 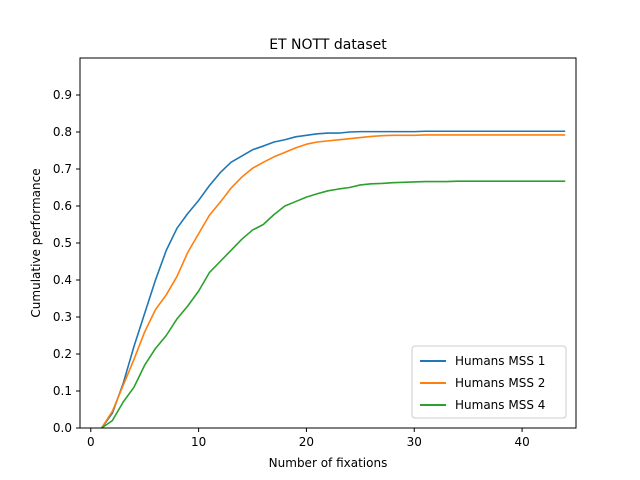 I want to click on legend: Humans MSS 1 Humans MSS 2 Humans MSS 4, so click(x=489, y=382).